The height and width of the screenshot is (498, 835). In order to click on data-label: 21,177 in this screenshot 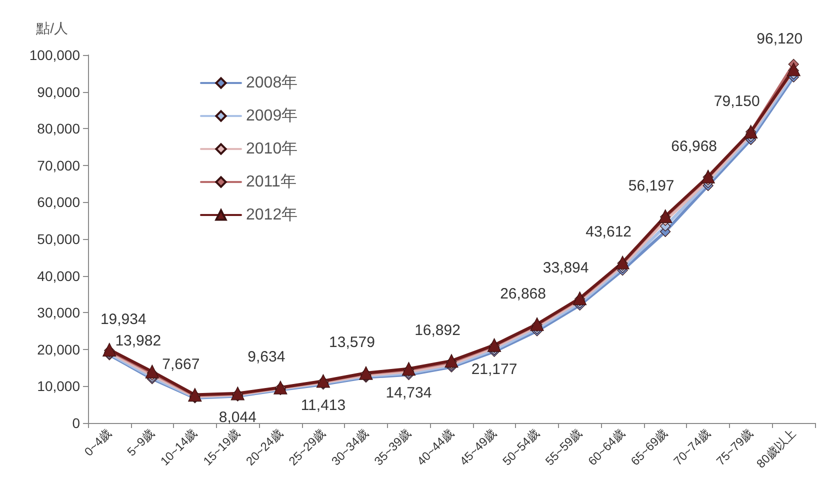, I will do `click(494, 369)`.